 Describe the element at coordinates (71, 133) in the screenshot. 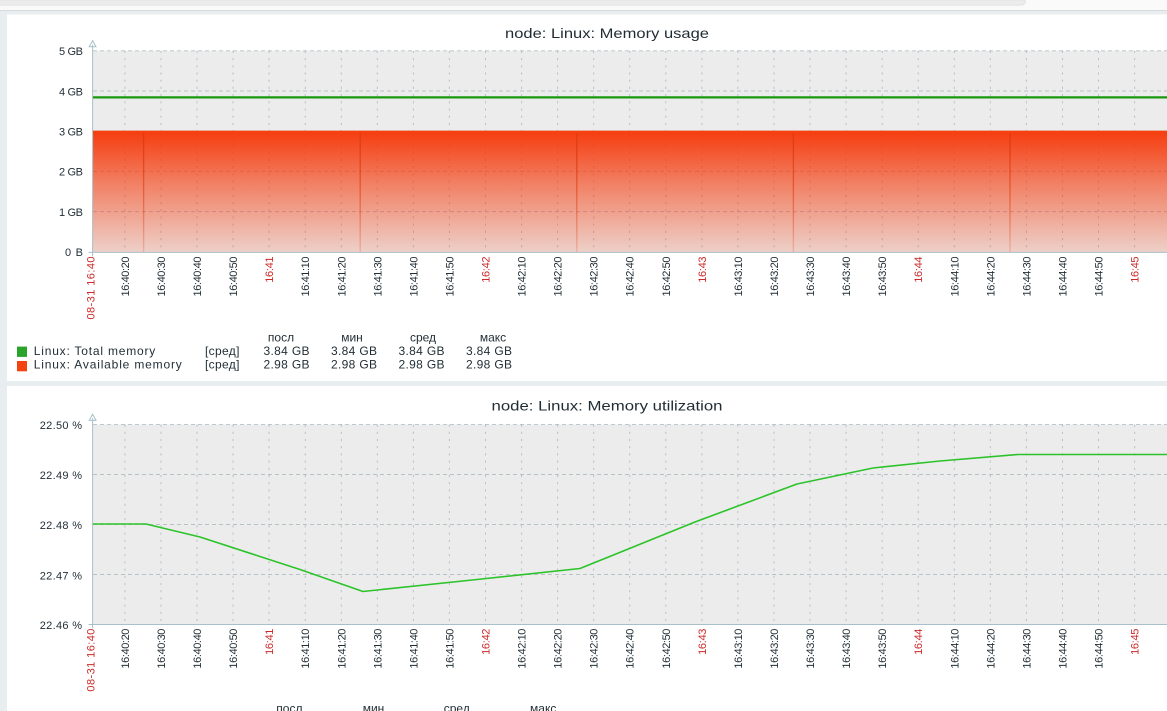

I see `svg-text: 3 GB` at that location.